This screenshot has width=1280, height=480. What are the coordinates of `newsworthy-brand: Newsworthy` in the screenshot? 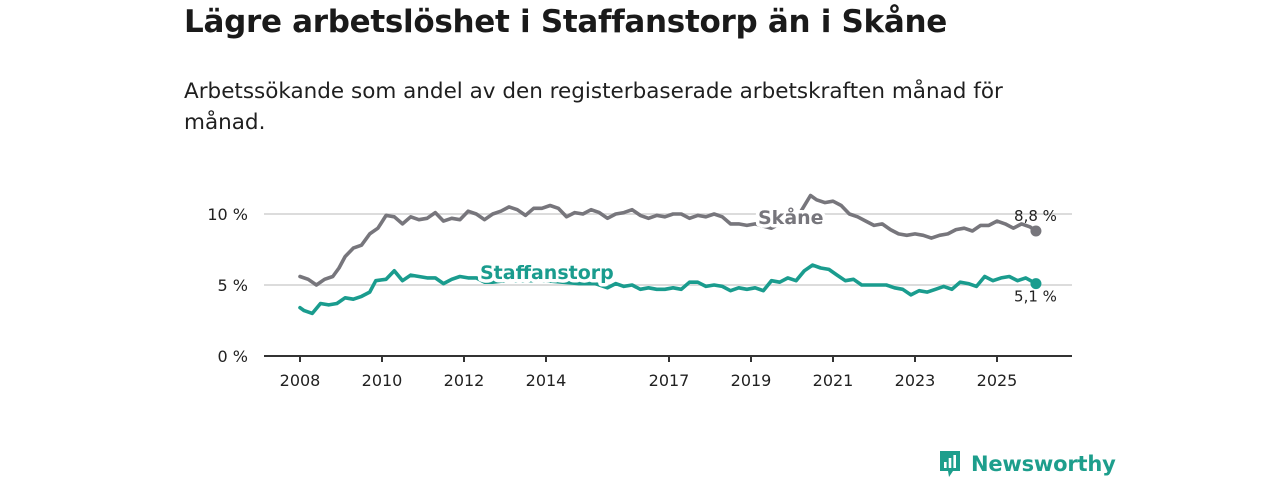 It's located at (1027, 464).